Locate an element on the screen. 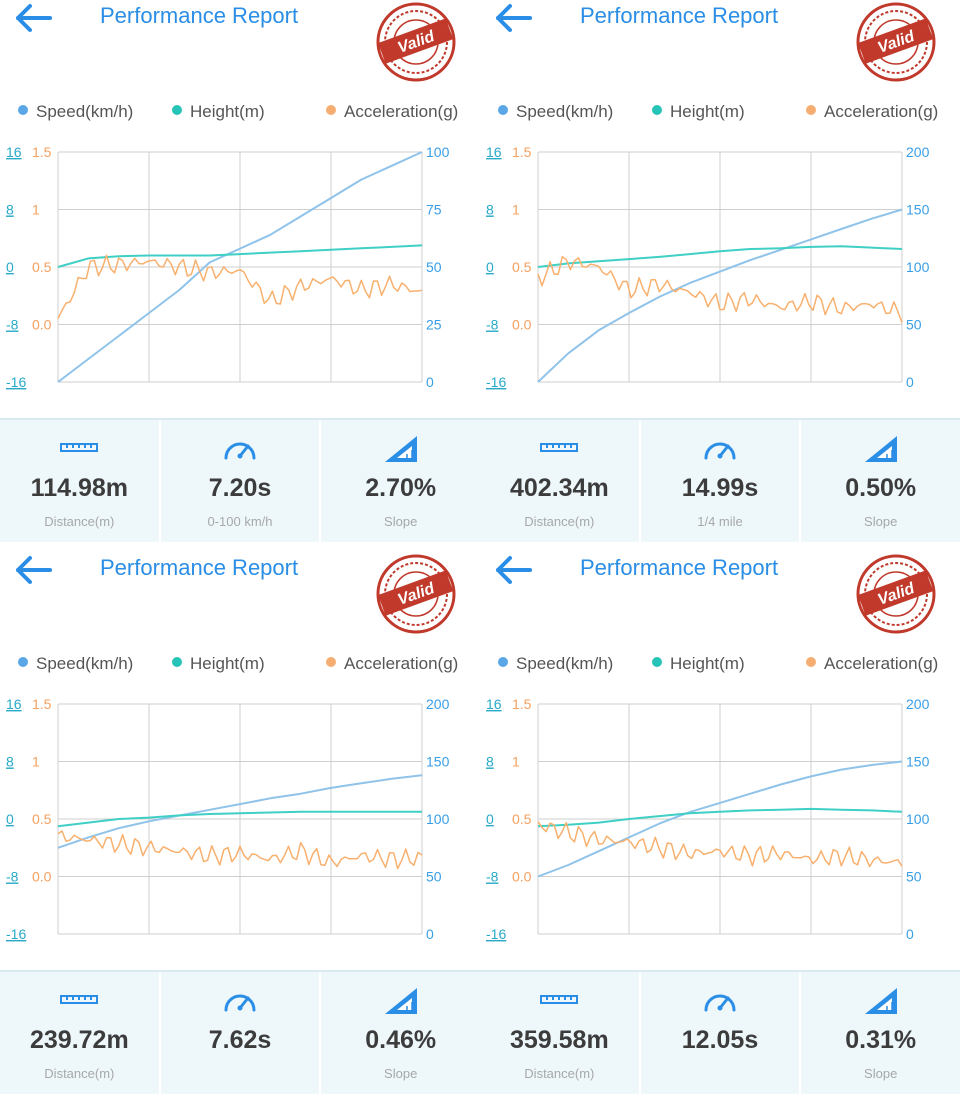 This screenshot has height=1104, width=960. speed-tick-label: 75 is located at coordinates (434, 210).